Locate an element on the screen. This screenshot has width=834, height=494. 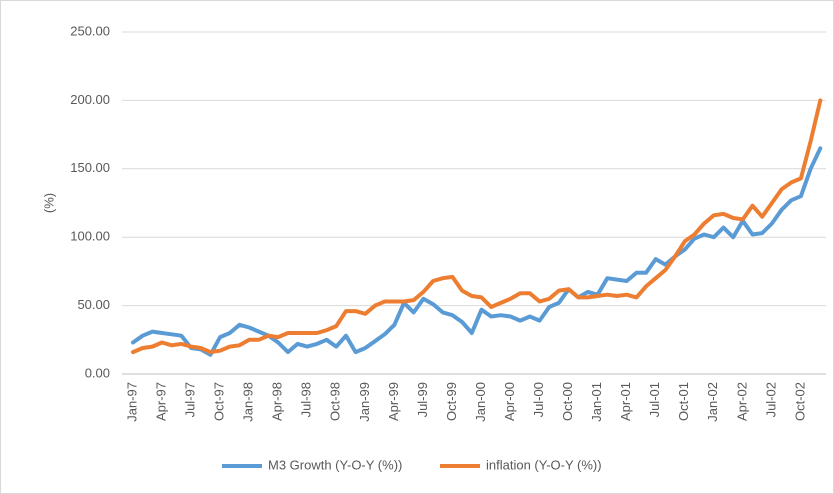
y-tick-label: 200.00 is located at coordinates (90, 99).